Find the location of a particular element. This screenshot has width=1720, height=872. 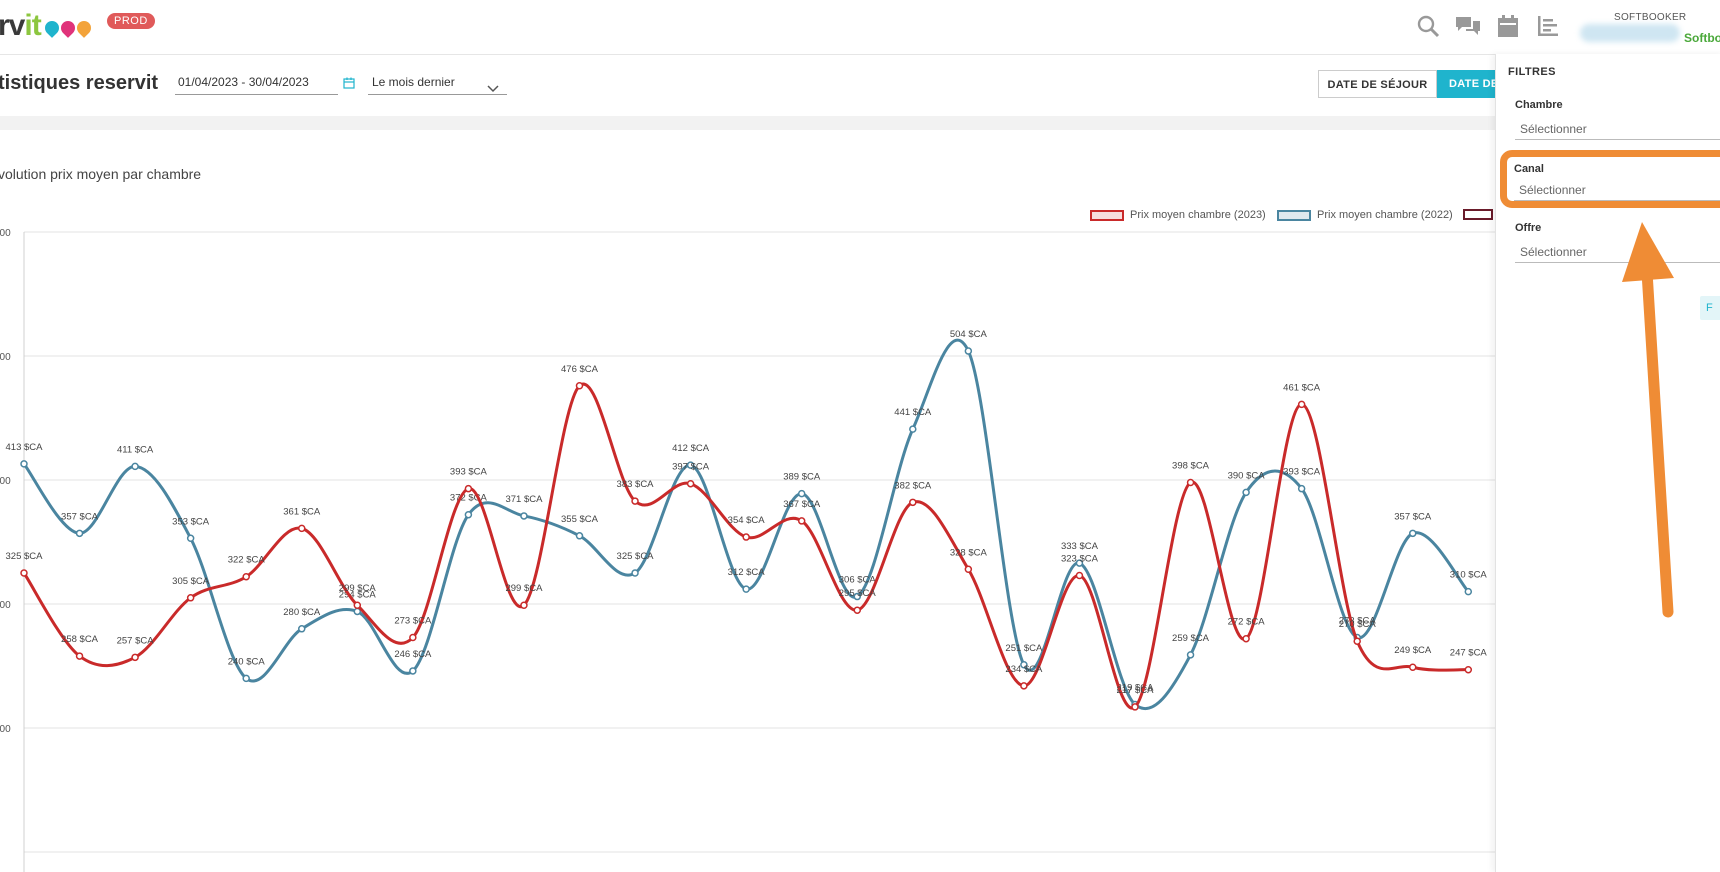

data-label: 383 $CA is located at coordinates (636, 484).